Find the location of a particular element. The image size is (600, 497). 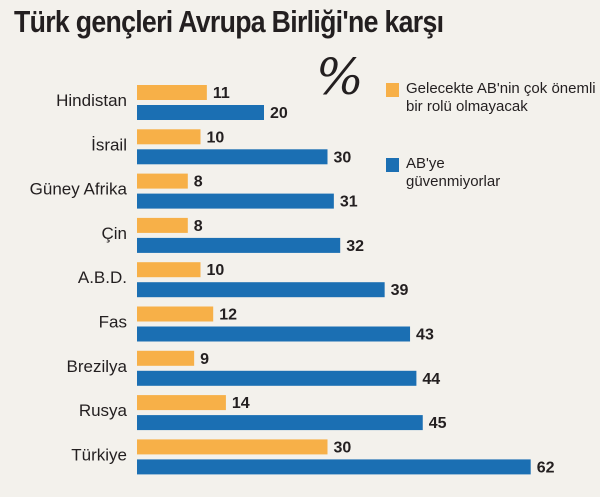

category-label: Fas is located at coordinates (113, 322).